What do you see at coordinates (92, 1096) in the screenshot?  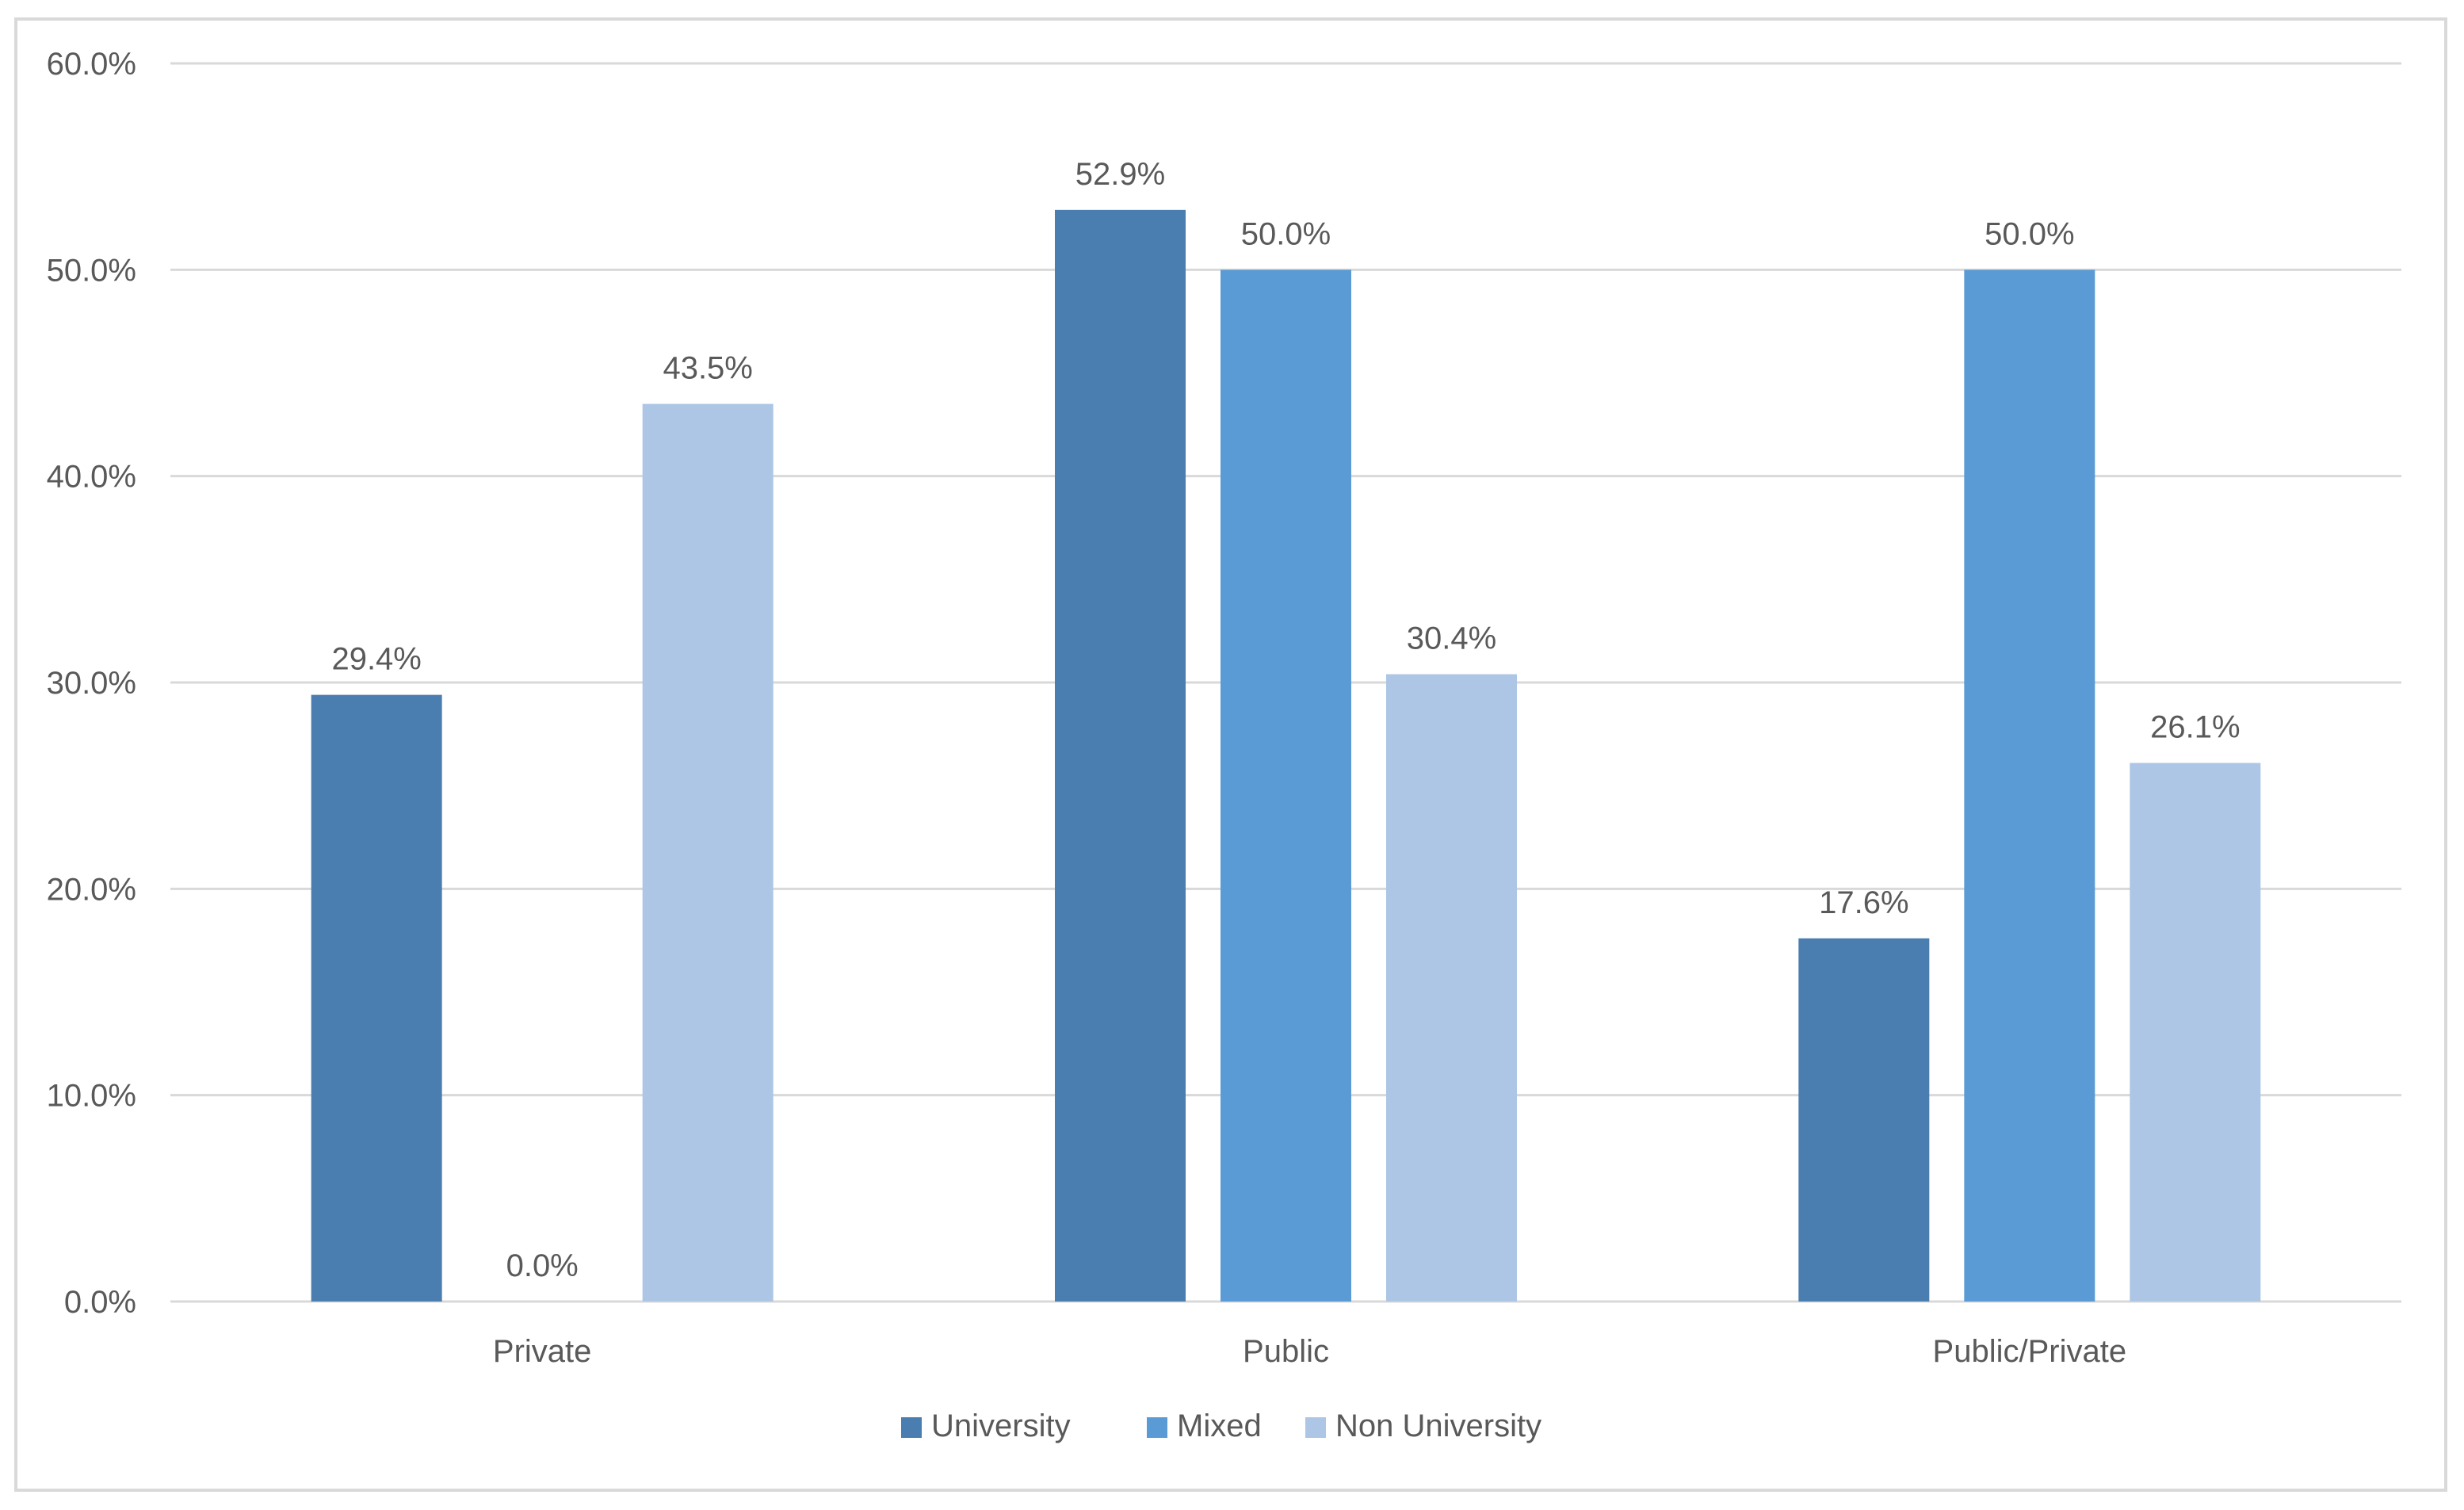 I see `y-tick-label: 10.0%` at bounding box center [92, 1096].